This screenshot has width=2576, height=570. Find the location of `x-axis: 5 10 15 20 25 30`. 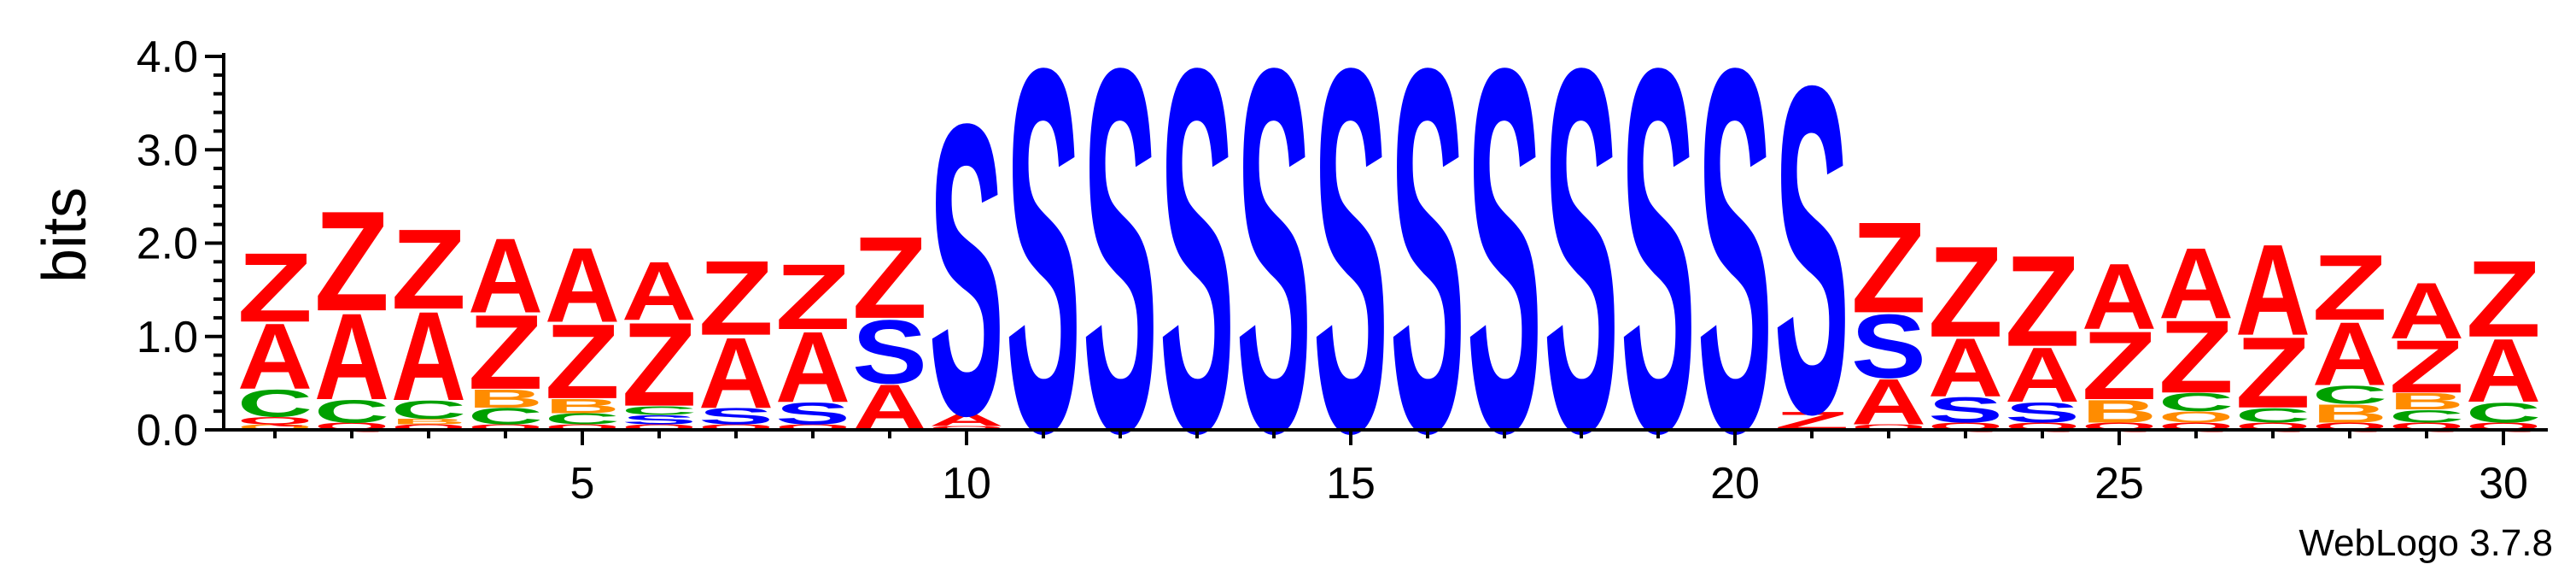

x-axis: 5 10 15 20 25 30 is located at coordinates (1386, 468).